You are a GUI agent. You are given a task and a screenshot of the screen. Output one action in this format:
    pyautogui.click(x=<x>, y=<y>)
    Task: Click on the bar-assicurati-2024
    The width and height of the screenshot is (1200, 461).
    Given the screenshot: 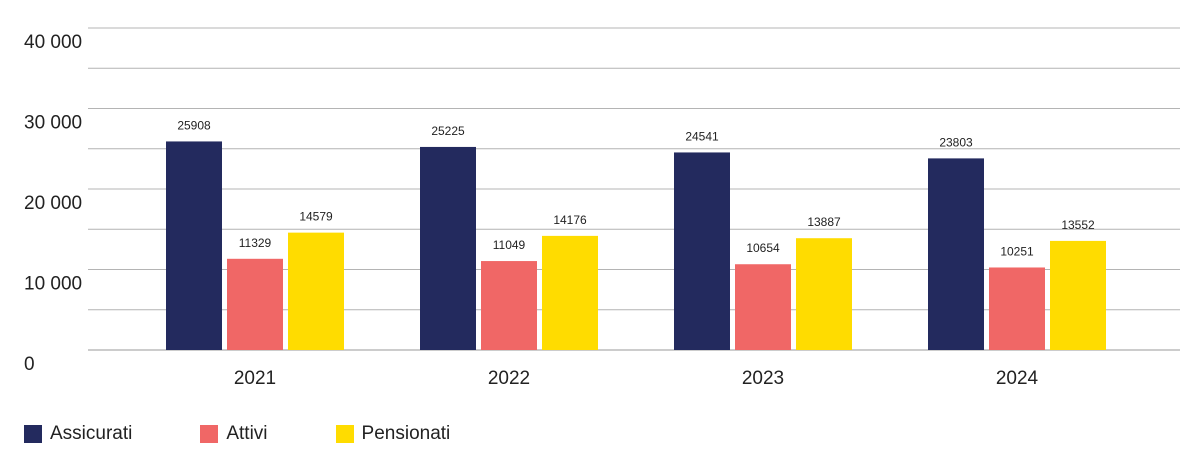 What is the action you would take?
    pyautogui.click(x=956, y=254)
    